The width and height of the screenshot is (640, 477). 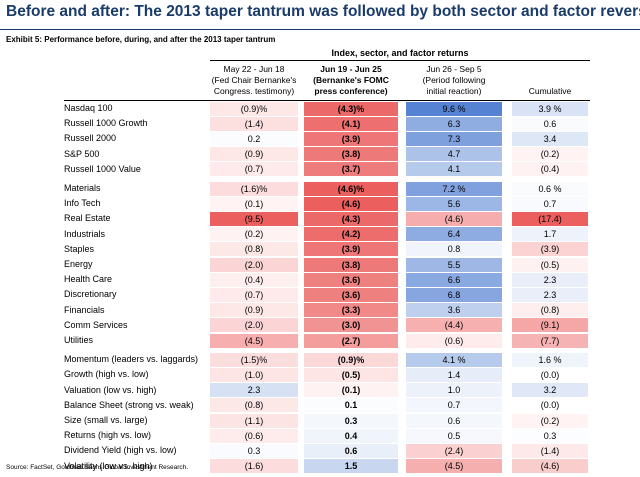 What do you see at coordinates (254, 359) in the screenshot?
I see `cell: (1.5)%` at bounding box center [254, 359].